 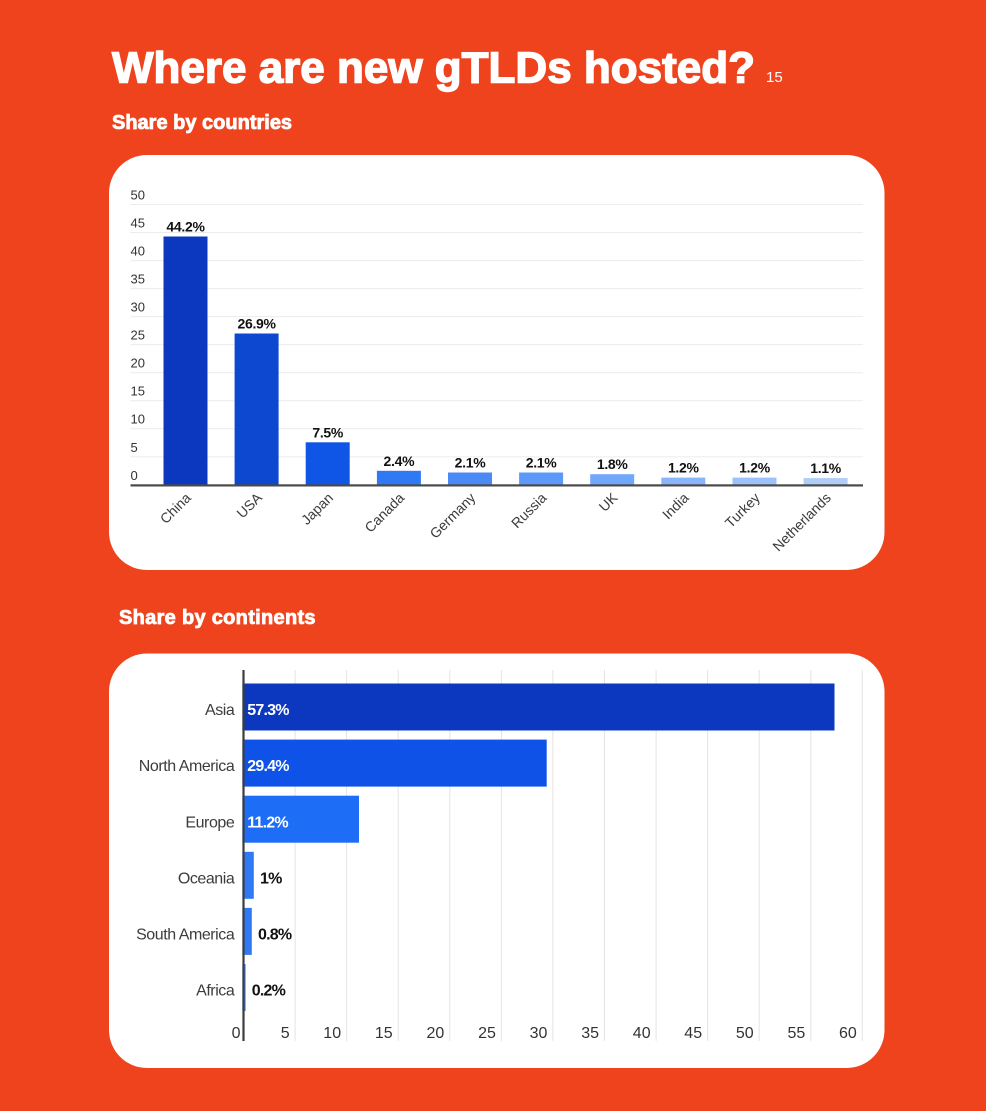 I want to click on svg-text: 57.3%, so click(x=268, y=710).